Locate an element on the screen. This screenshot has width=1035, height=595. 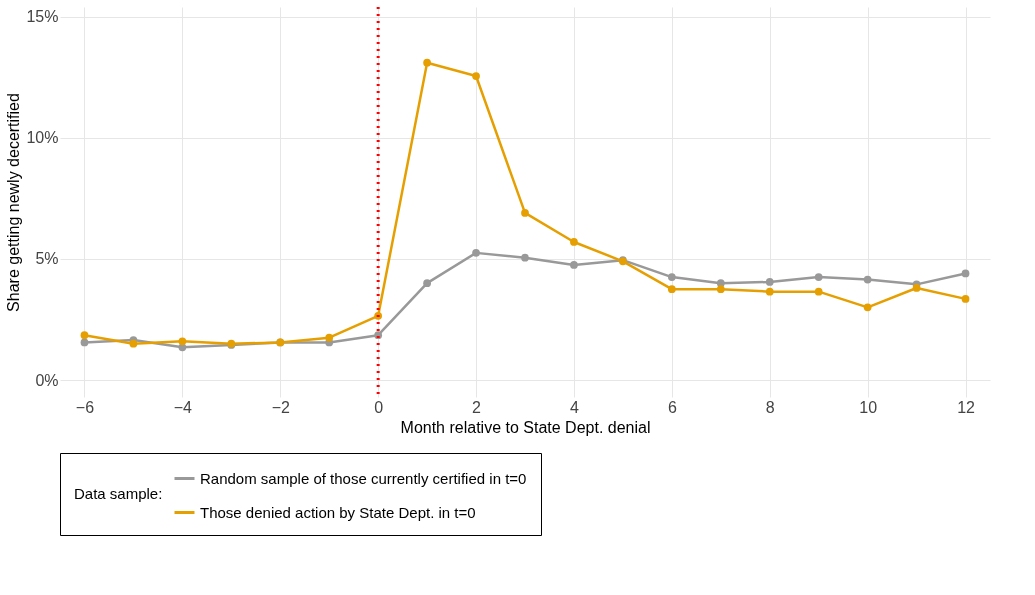
y-tick-label: 0% is located at coordinates (47, 380).